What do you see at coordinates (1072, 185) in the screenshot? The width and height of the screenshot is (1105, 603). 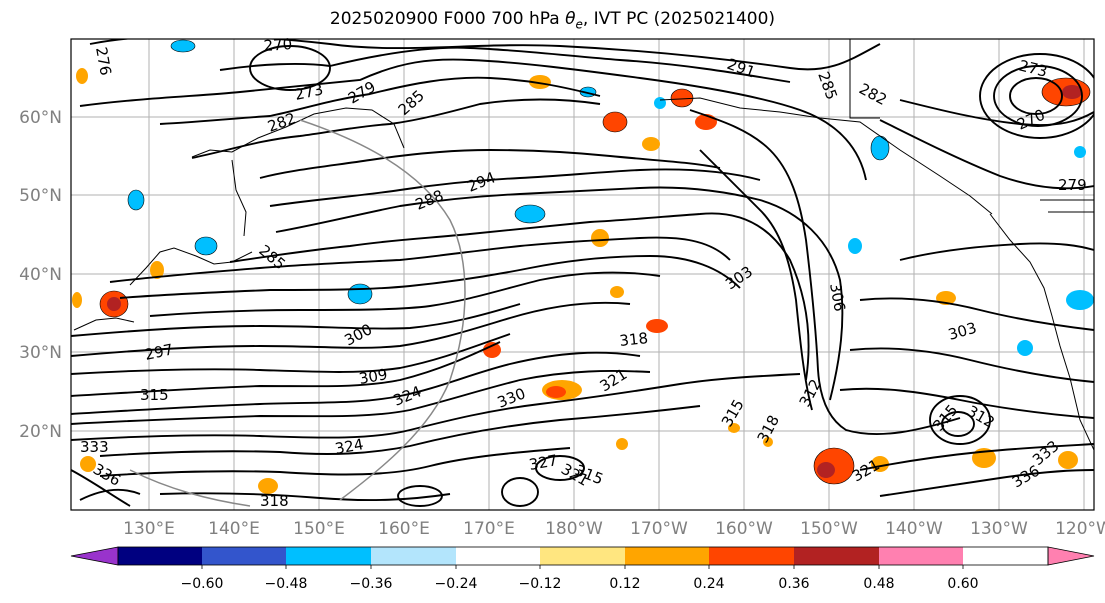 I see `contour-label: 279` at bounding box center [1072, 185].